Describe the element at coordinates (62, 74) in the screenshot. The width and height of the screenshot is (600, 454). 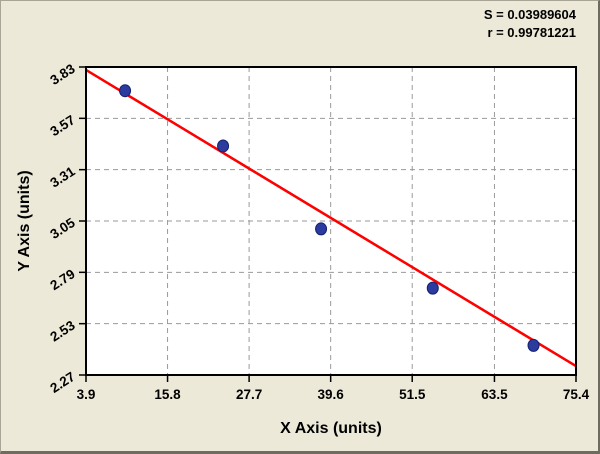
I see `y-tick-label: 3.83` at that location.